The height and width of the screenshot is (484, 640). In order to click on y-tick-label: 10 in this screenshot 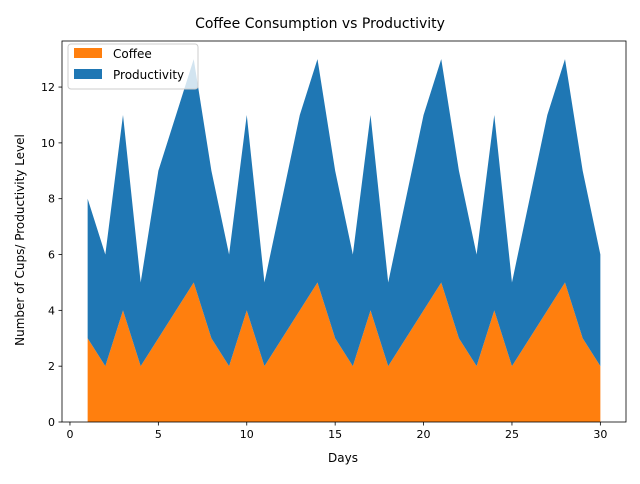, I will do `click(48, 143)`.